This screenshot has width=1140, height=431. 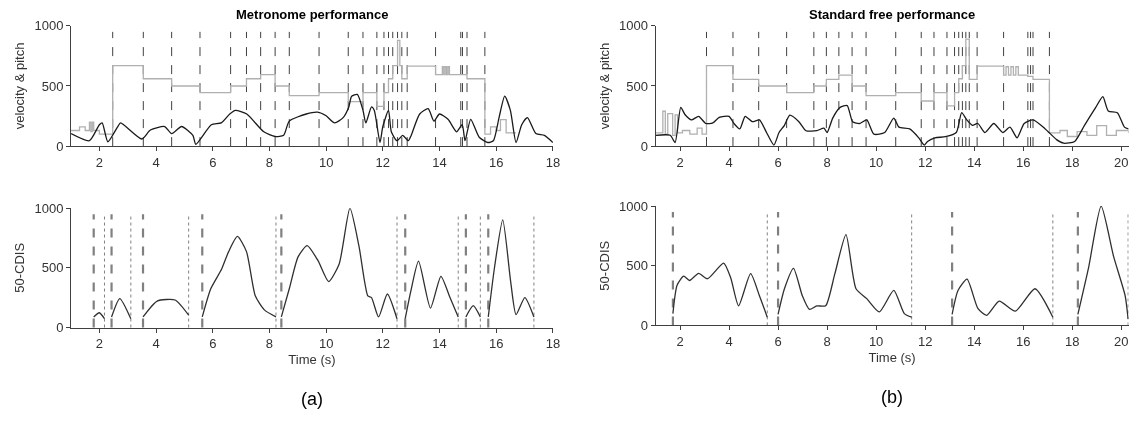 I want to click on text: (a), so click(x=312, y=399).